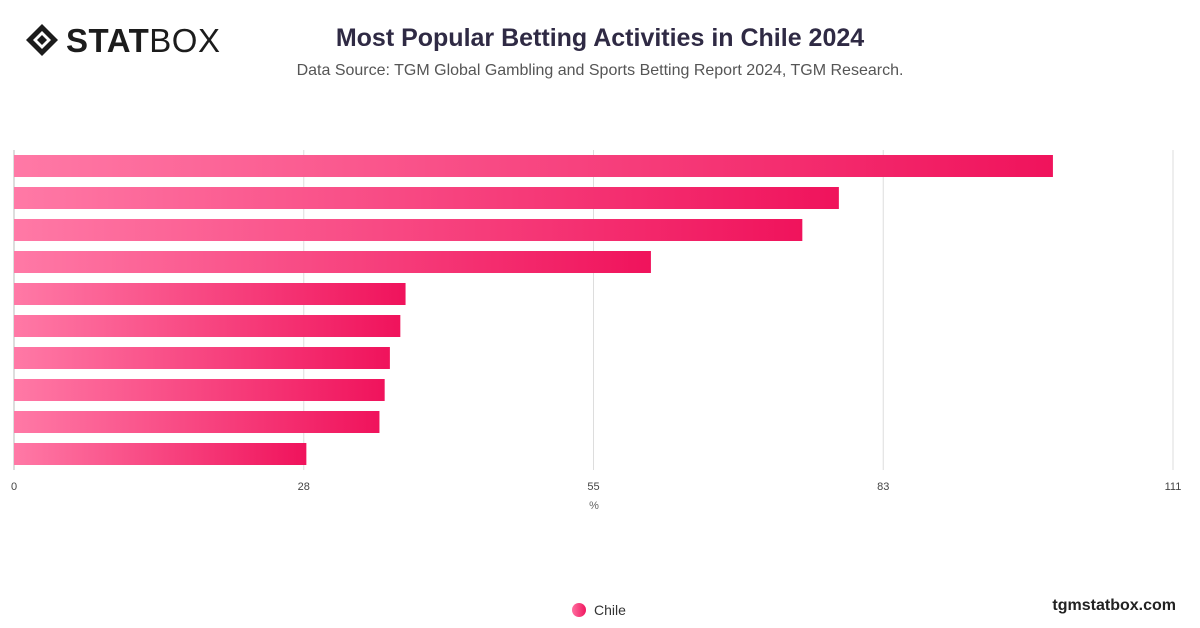  What do you see at coordinates (42, 40) in the screenshot?
I see `diamond-logo-icon` at bounding box center [42, 40].